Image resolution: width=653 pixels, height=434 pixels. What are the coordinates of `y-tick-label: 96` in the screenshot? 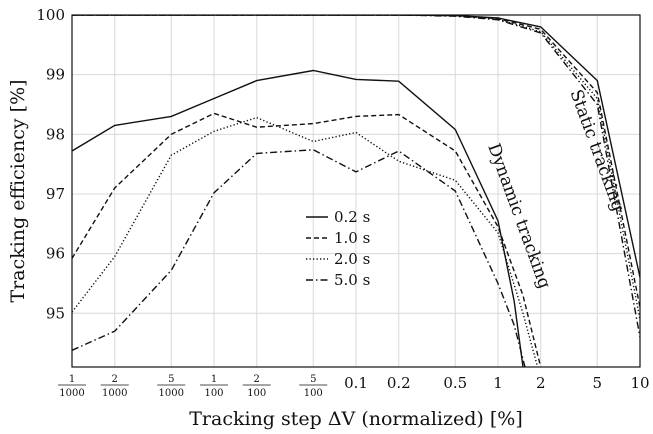 It's located at (55, 254).